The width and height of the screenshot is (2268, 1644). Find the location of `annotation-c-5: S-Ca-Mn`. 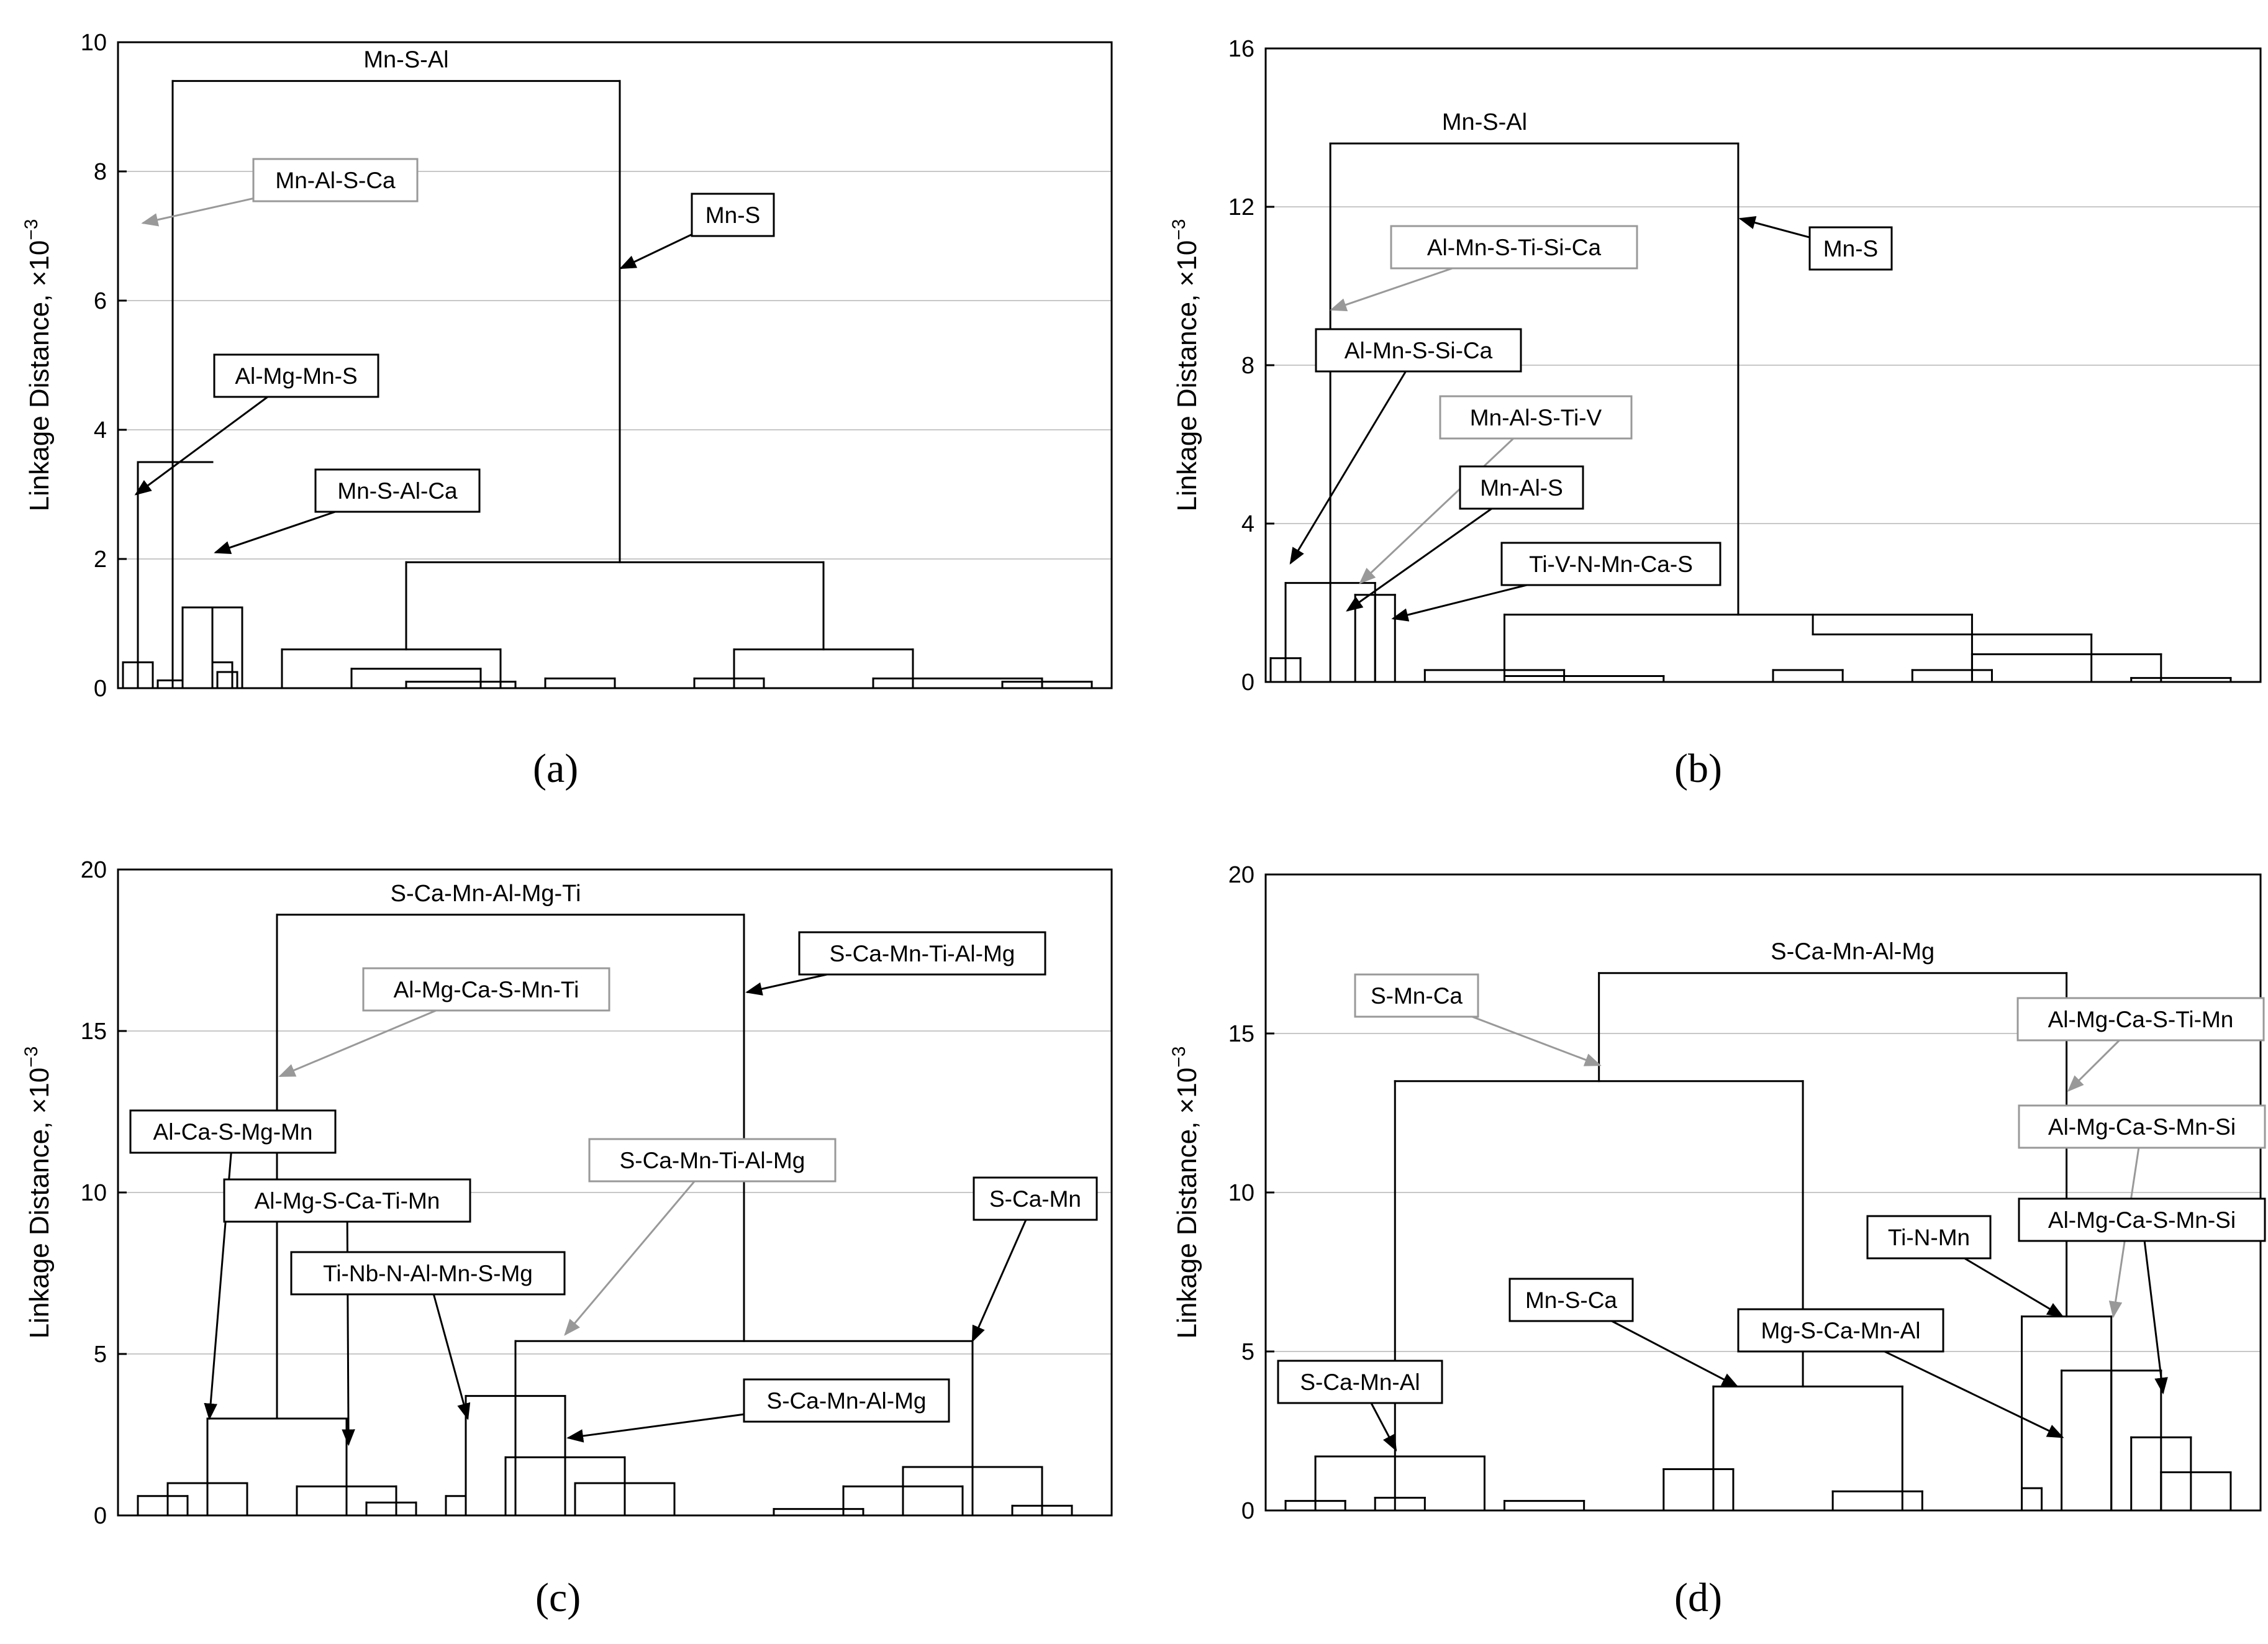

annotation-c-5: S-Ca-Mn is located at coordinates (1034, 1259).